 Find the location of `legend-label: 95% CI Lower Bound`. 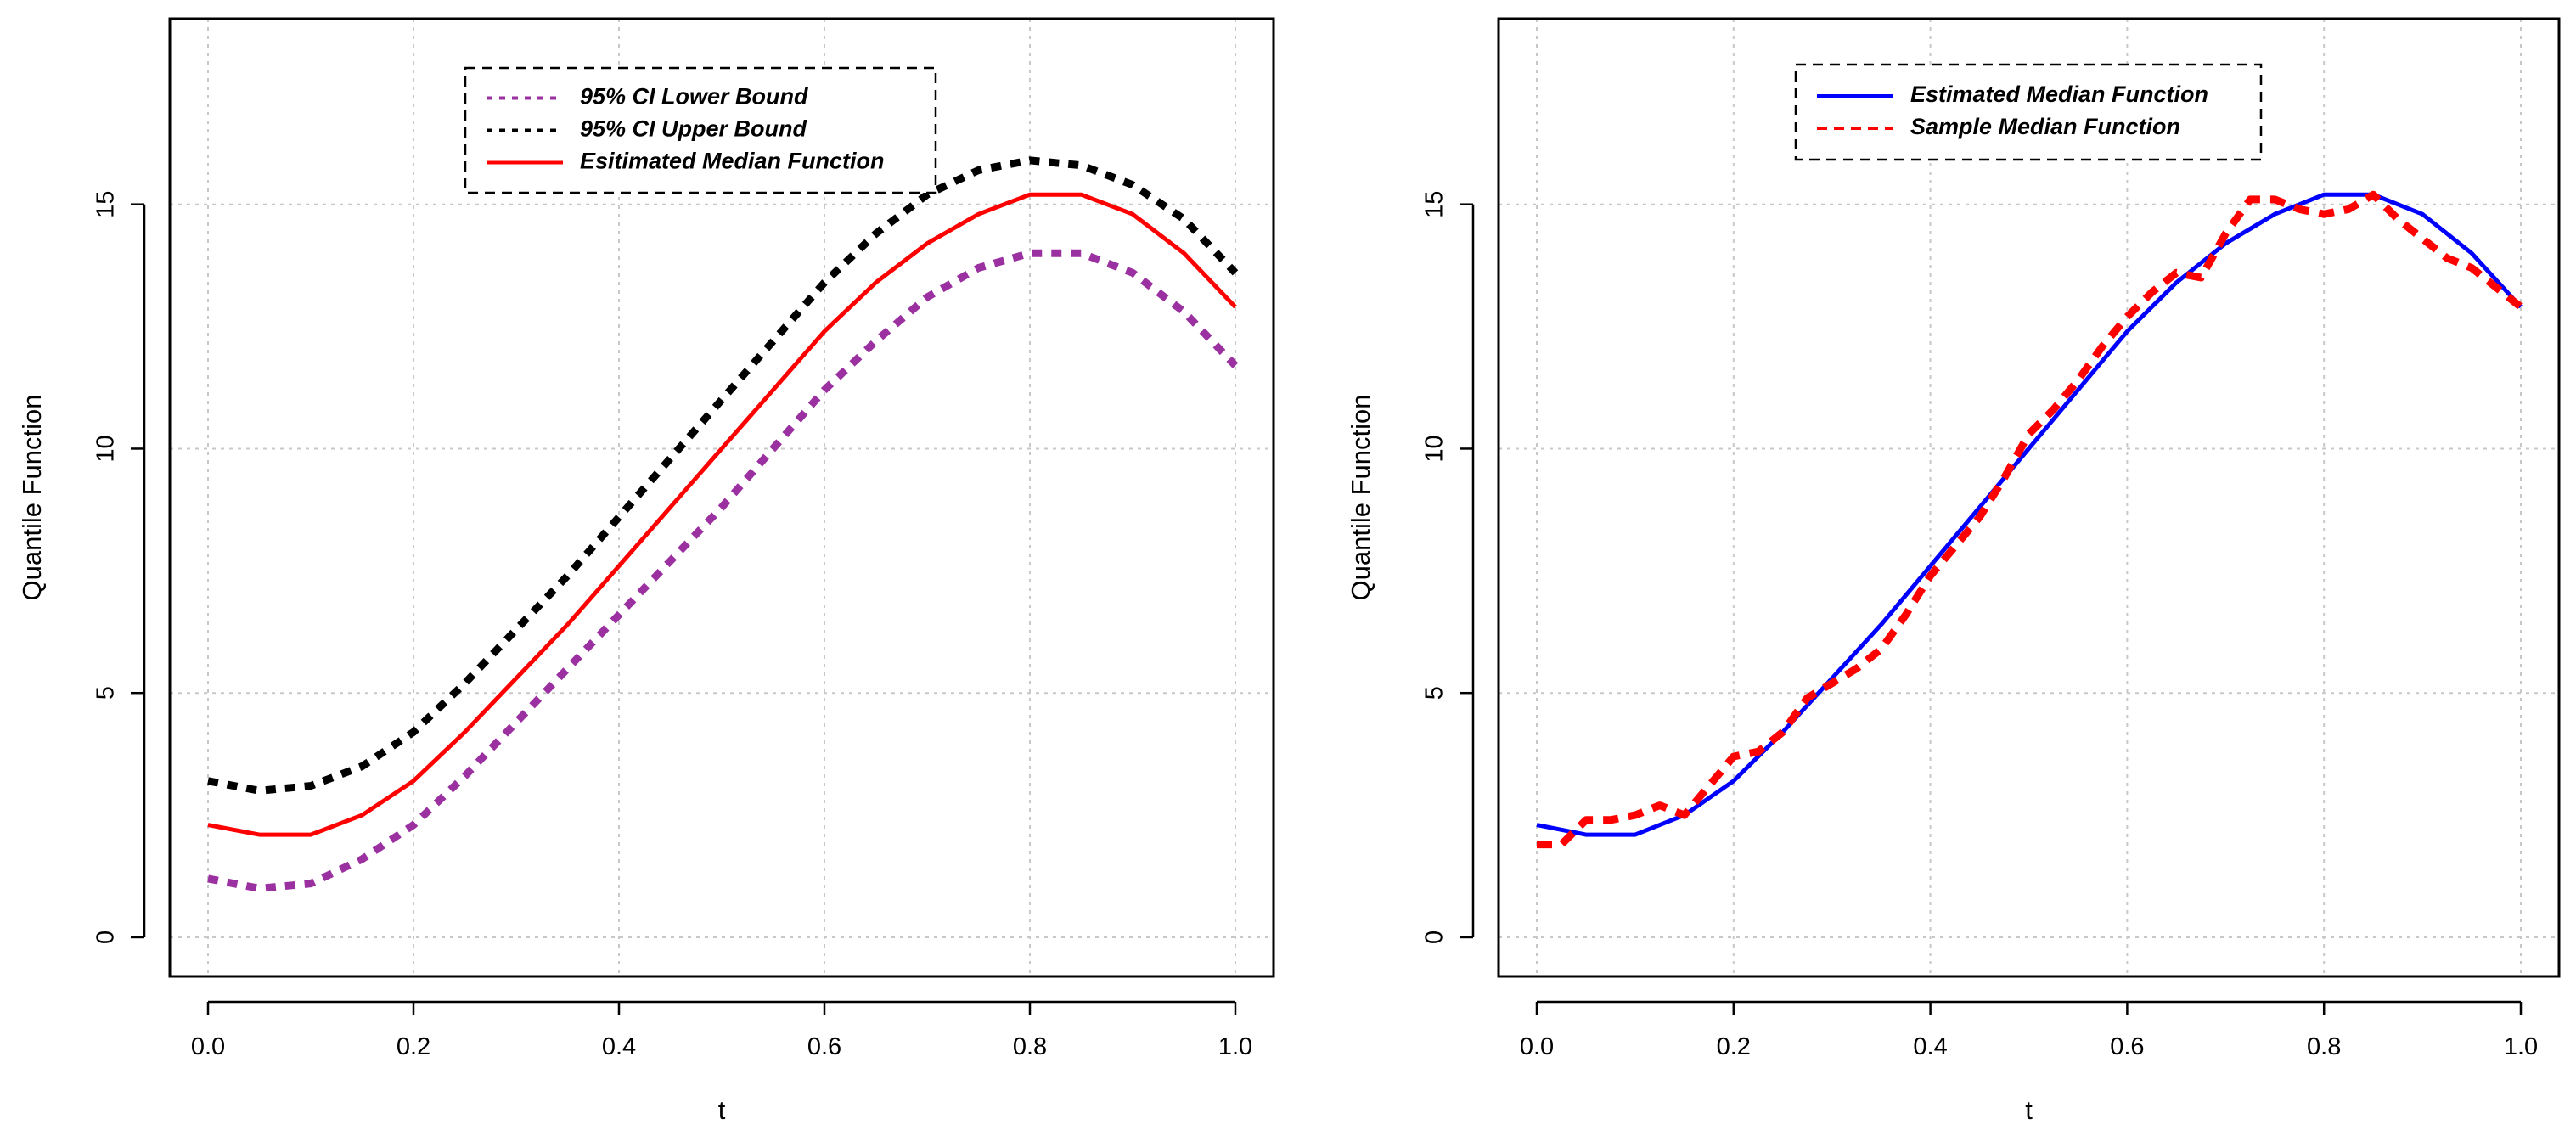

legend-label: 95% CI Lower Bound is located at coordinates (694, 97).